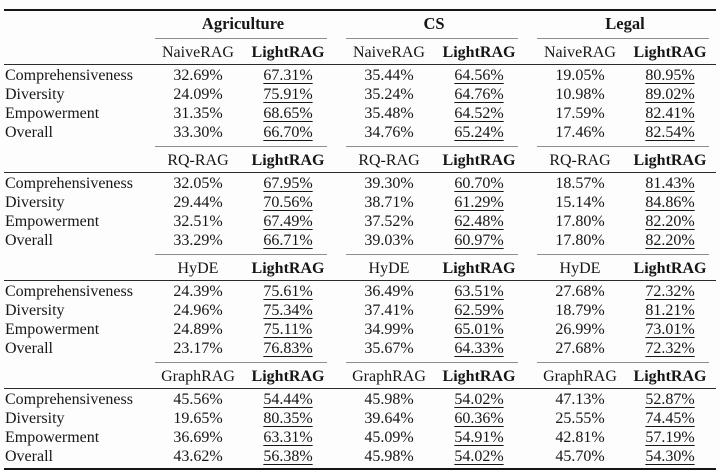 This screenshot has height=470, width=720. Describe the element at coordinates (198, 183) in the screenshot. I see `baseline-value: 32.05%` at that location.